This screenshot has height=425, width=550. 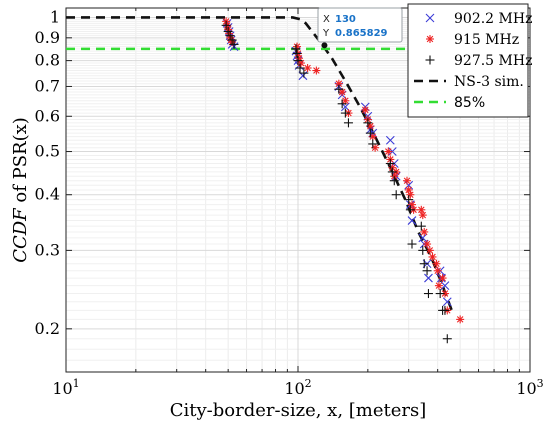 What do you see at coordinates (430, 18) in the screenshot?
I see `legend-marker-x` at bounding box center [430, 18].